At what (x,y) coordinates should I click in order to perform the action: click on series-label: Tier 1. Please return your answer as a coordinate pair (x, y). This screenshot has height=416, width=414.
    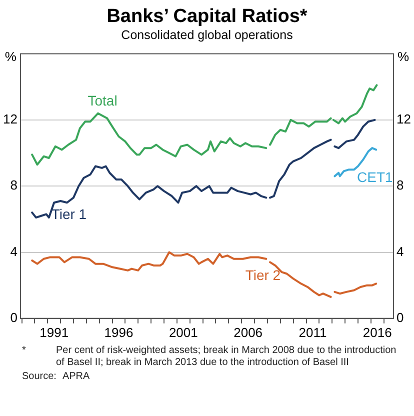
    Looking at the image, I should click on (69, 214).